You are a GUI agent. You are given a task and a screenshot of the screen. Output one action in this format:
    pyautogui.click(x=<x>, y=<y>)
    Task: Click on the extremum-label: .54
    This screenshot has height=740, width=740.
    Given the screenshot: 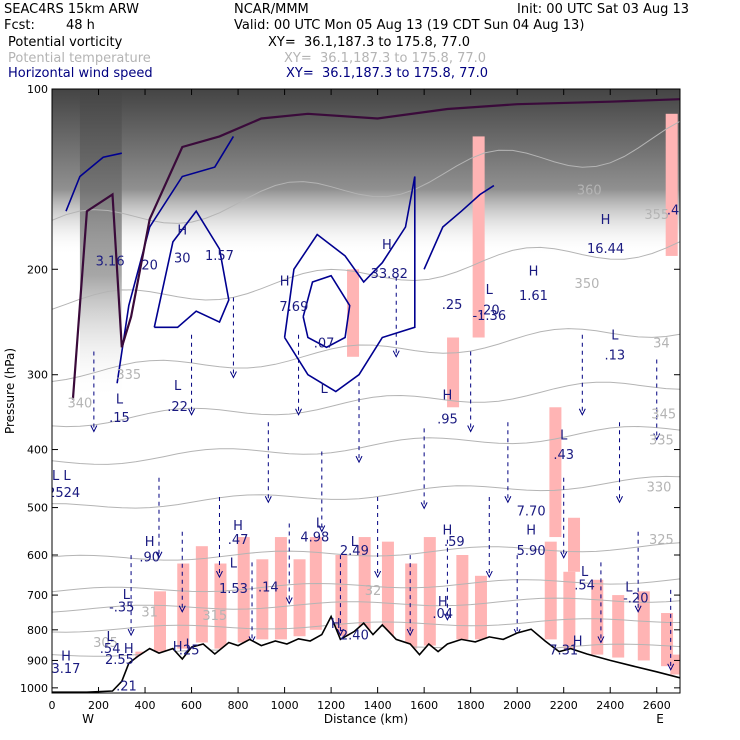 What is the action you would take?
    pyautogui.click(x=584, y=585)
    